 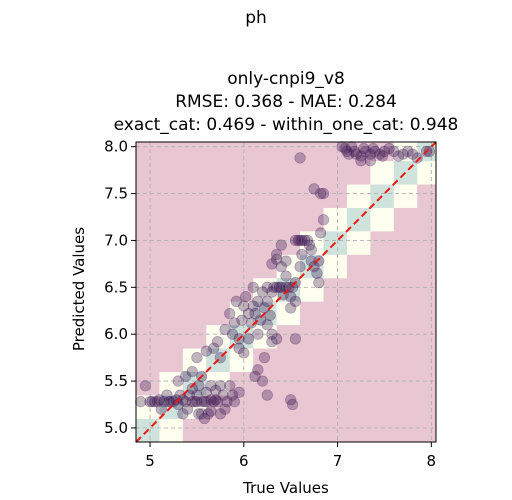 What do you see at coordinates (116, 428) in the screenshot?
I see `y-tick-label: 5.0` at bounding box center [116, 428].